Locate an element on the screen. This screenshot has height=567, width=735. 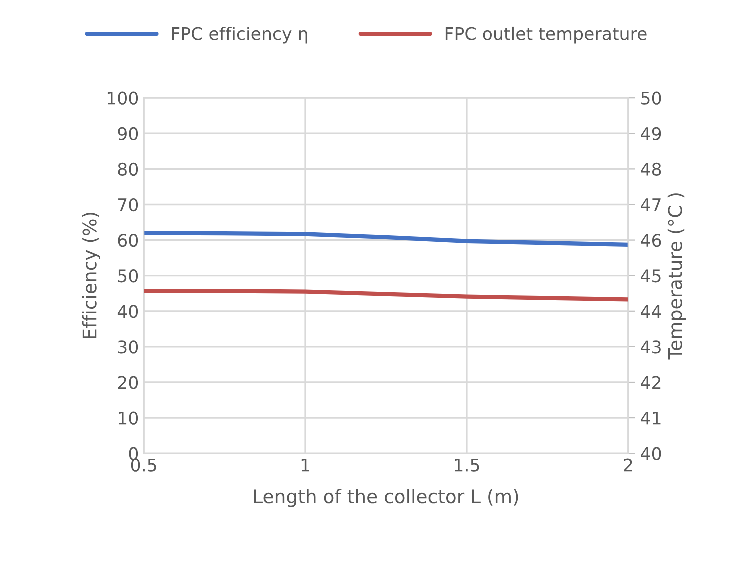
legend-label: FPC efficiency η is located at coordinates (240, 35).